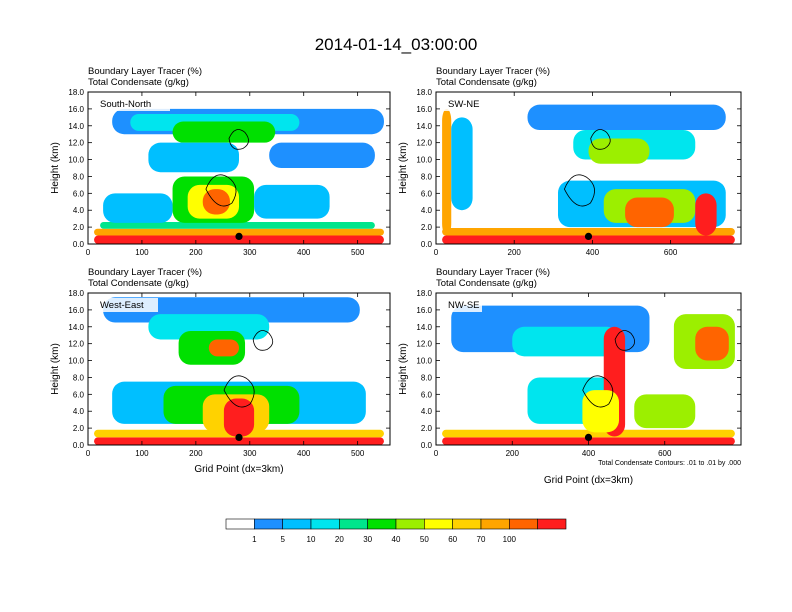 The width and height of the screenshot is (792, 612). Describe the element at coordinates (339, 539) in the screenshot. I see `colorbar-label: 20` at that location.